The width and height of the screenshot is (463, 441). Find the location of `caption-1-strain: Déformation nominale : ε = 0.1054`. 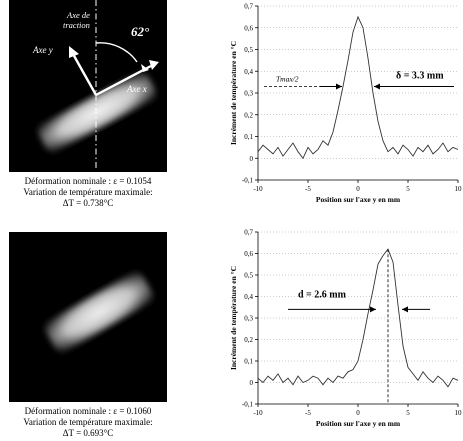

caption-1-strain: Déformation nominale : ε = 0.1054 is located at coordinates (88, 181).